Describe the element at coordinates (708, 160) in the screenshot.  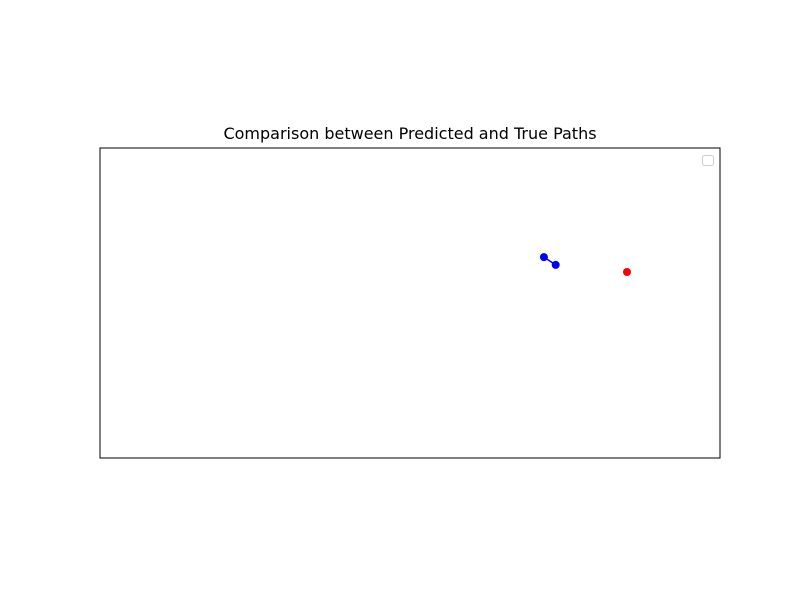
I see `legend-box` at that location.